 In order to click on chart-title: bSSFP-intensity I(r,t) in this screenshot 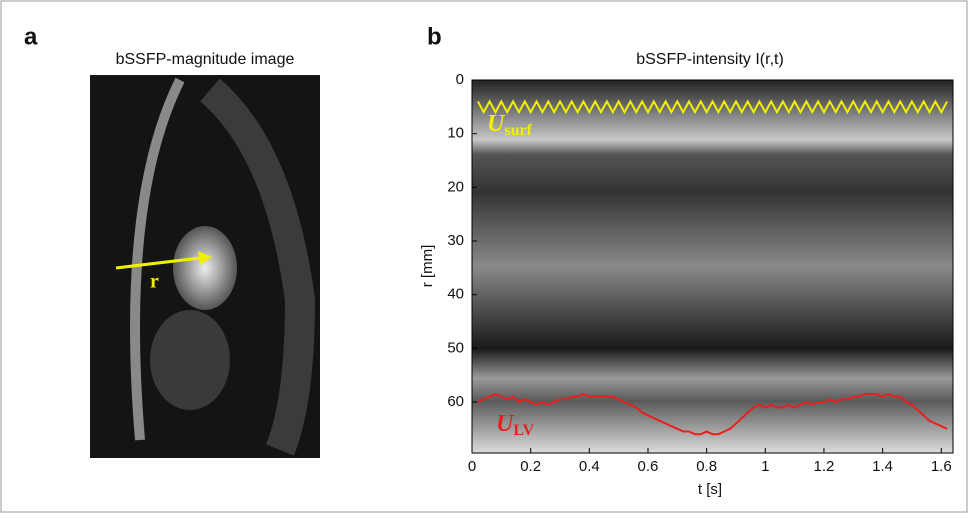, I will do `click(710, 59)`.